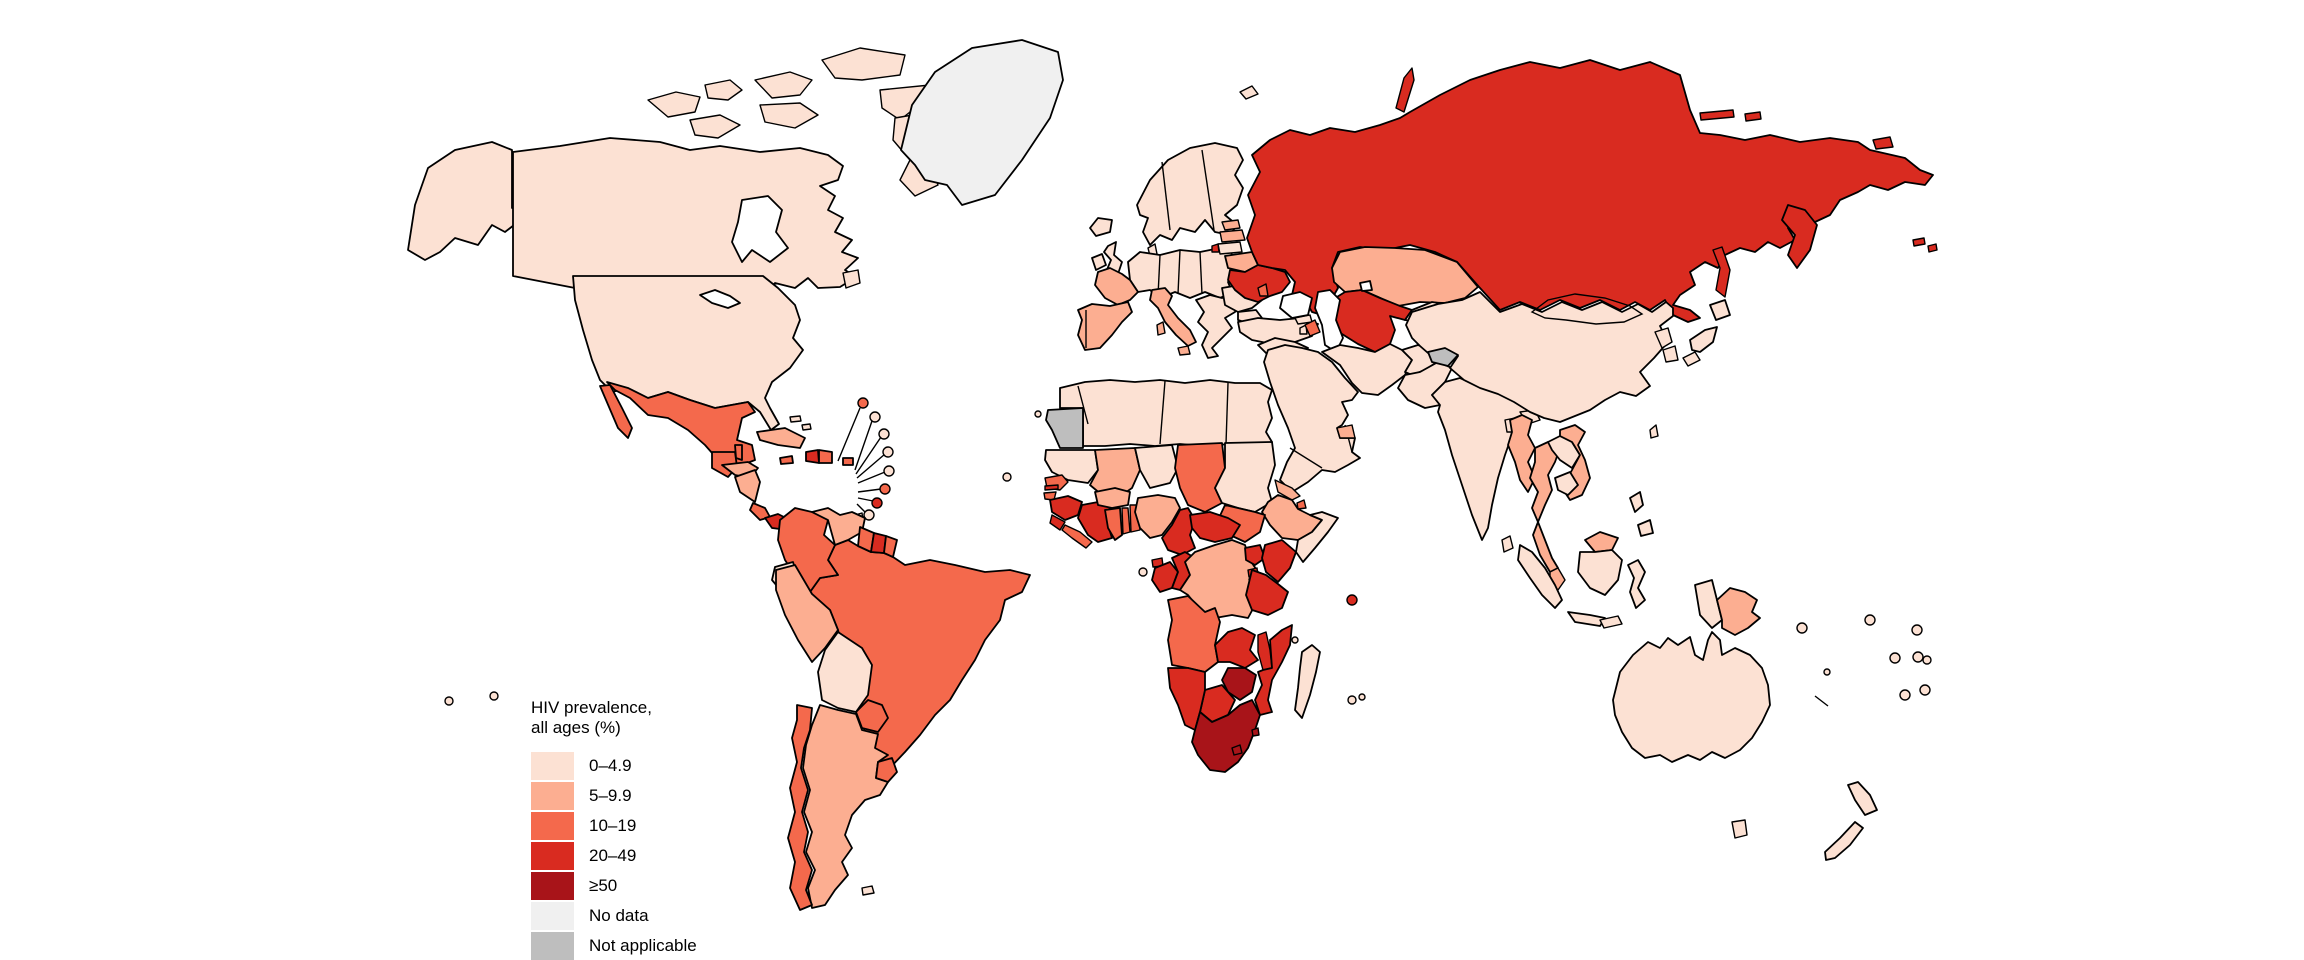 The image size is (2304, 960). I want to click on country-azerbaijan, so click(1312, 328).